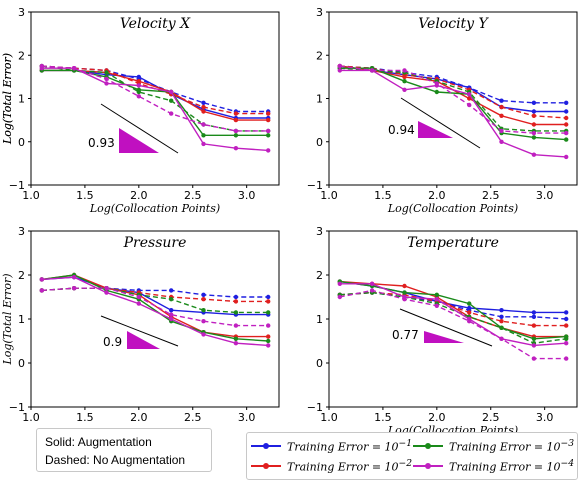  What do you see at coordinates (343, 447) in the screenshot?
I see `legend-label-1: Training Error = 10` at bounding box center [343, 447].